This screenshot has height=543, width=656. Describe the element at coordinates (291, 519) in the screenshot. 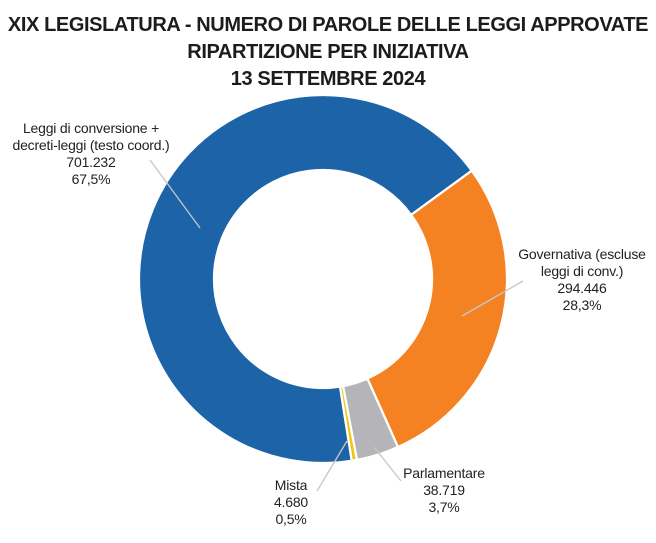

I see `slice-label-line: 0,5%` at that location.